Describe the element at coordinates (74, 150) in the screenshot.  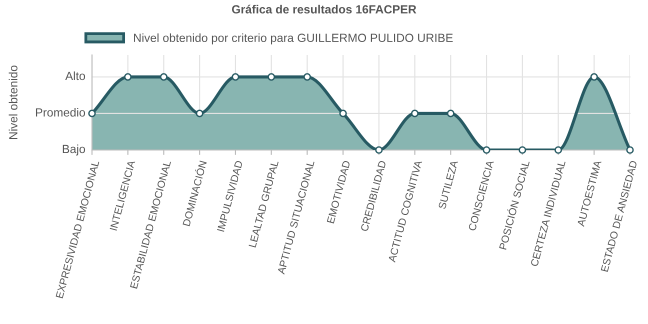
I see `text: Bajo` at that location.